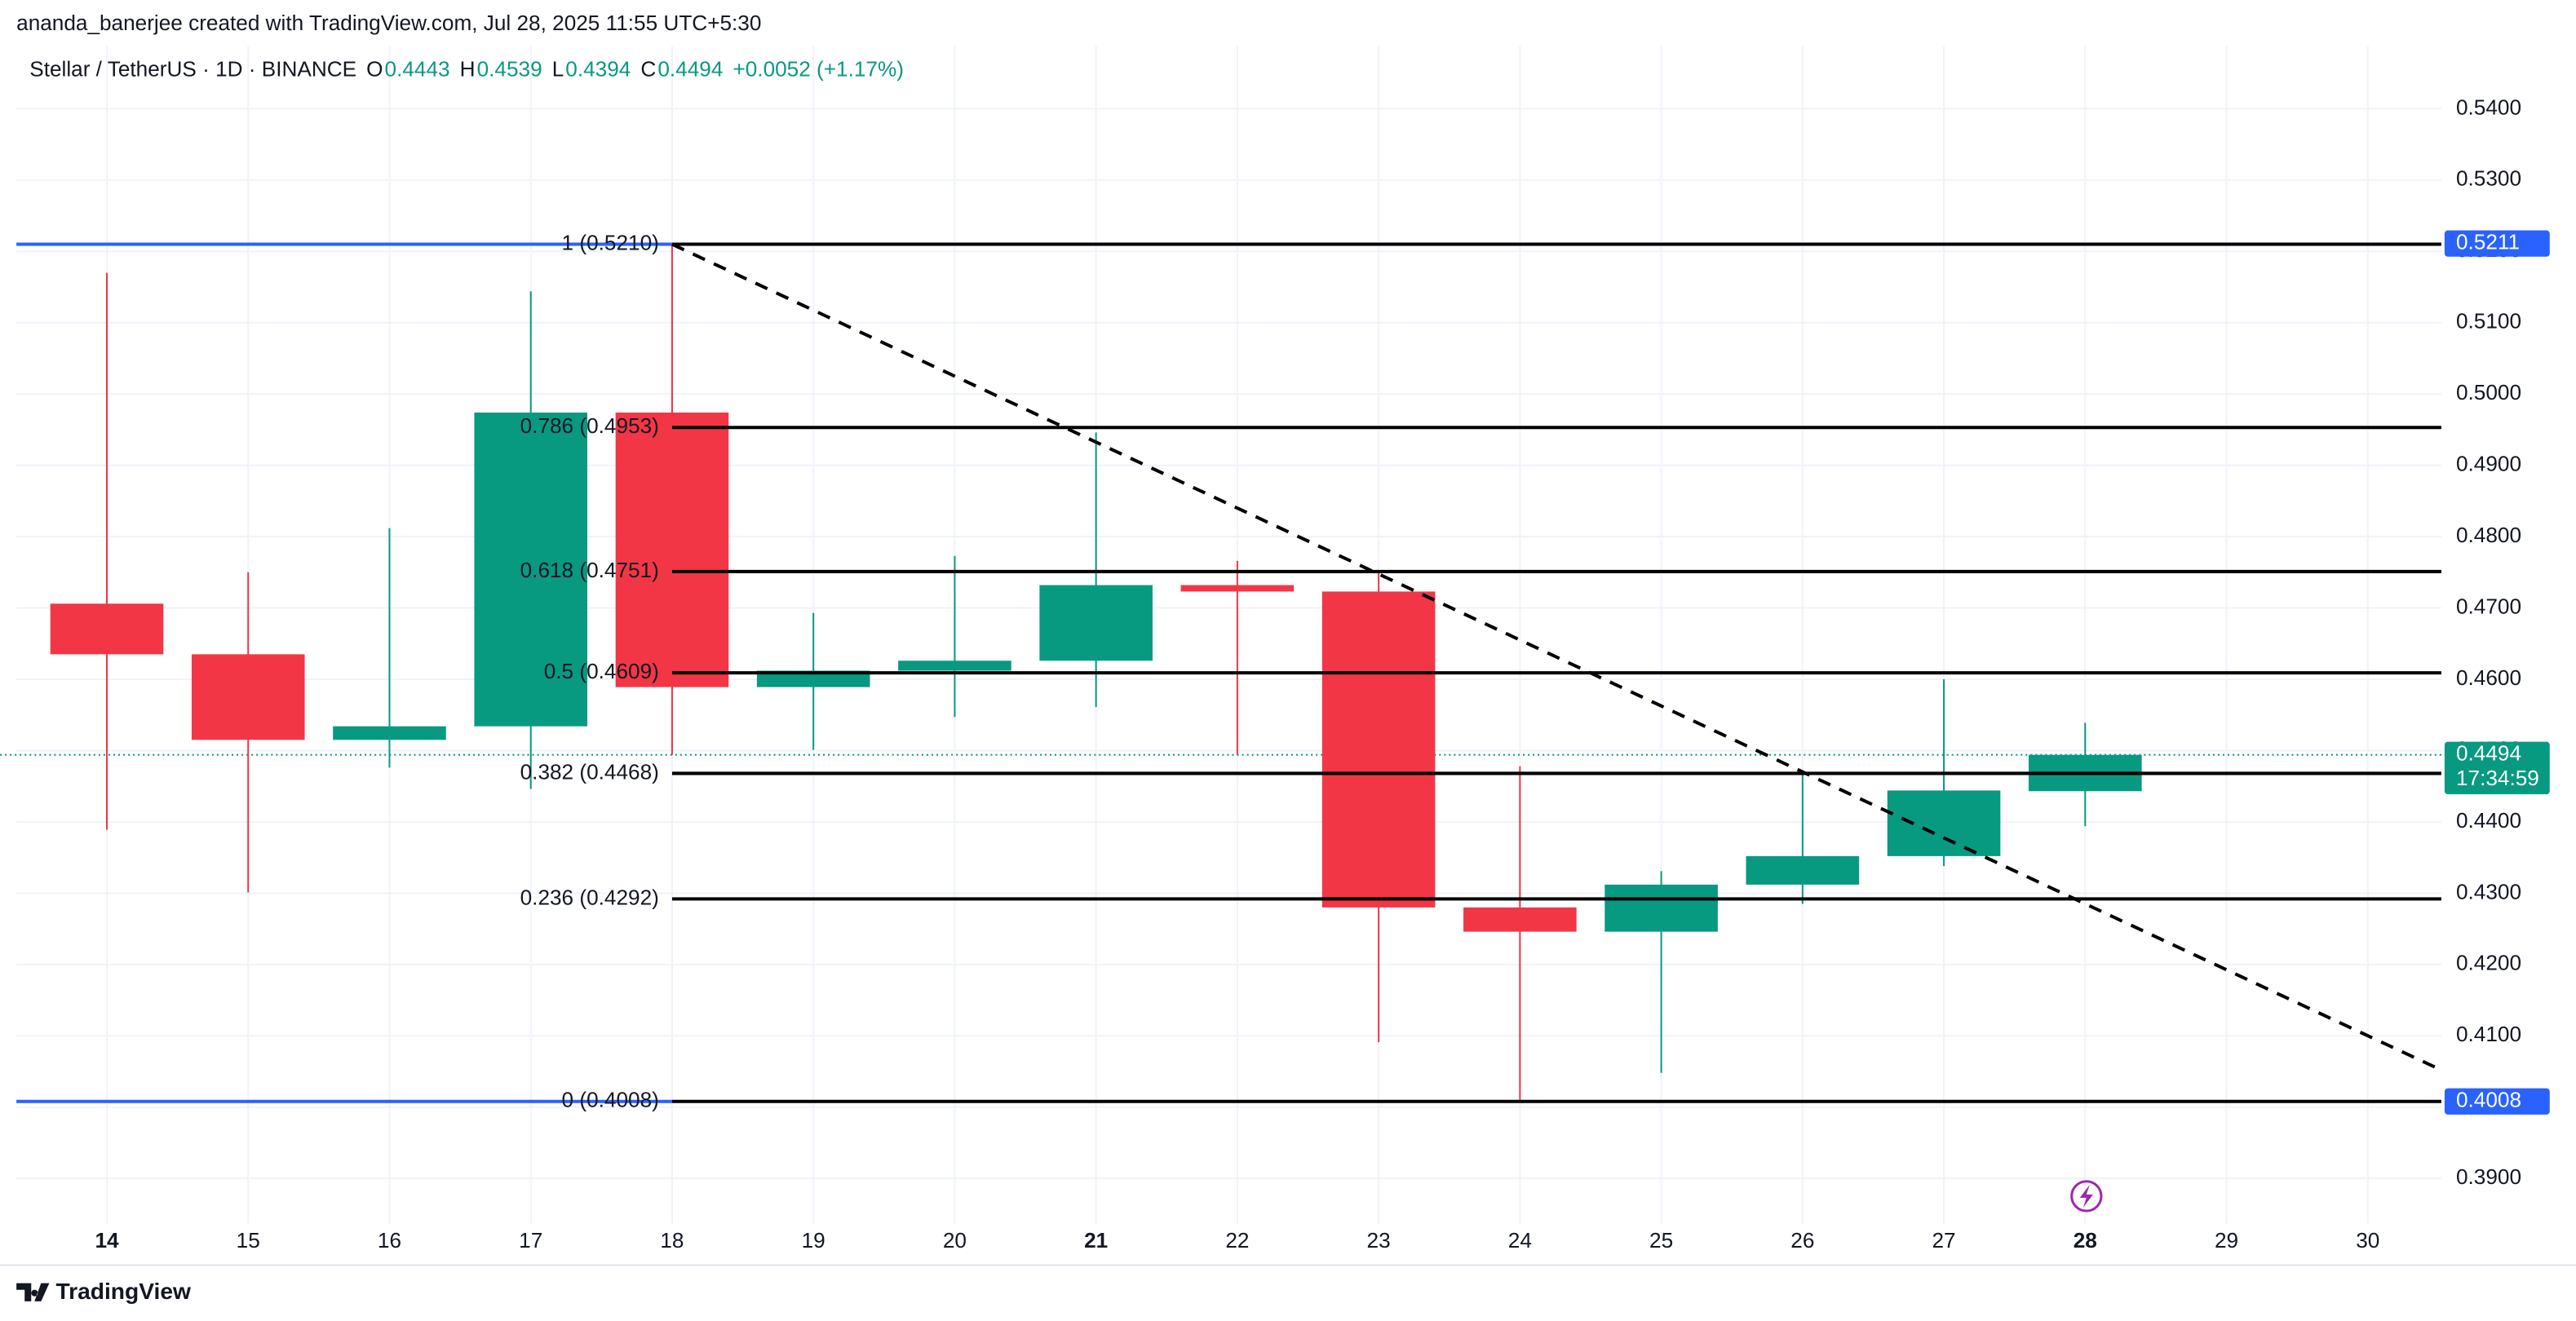  What do you see at coordinates (2488, 606) in the screenshot?
I see `y-tick-label: 0.4700` at bounding box center [2488, 606].